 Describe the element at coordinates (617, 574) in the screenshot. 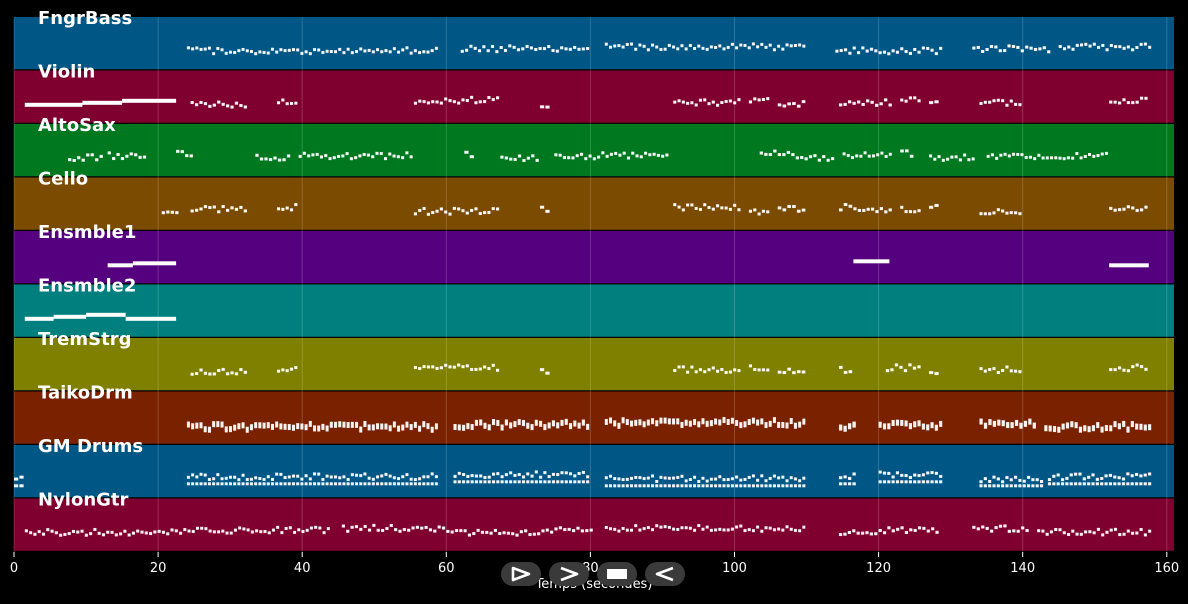

I see `stop-button` at that location.